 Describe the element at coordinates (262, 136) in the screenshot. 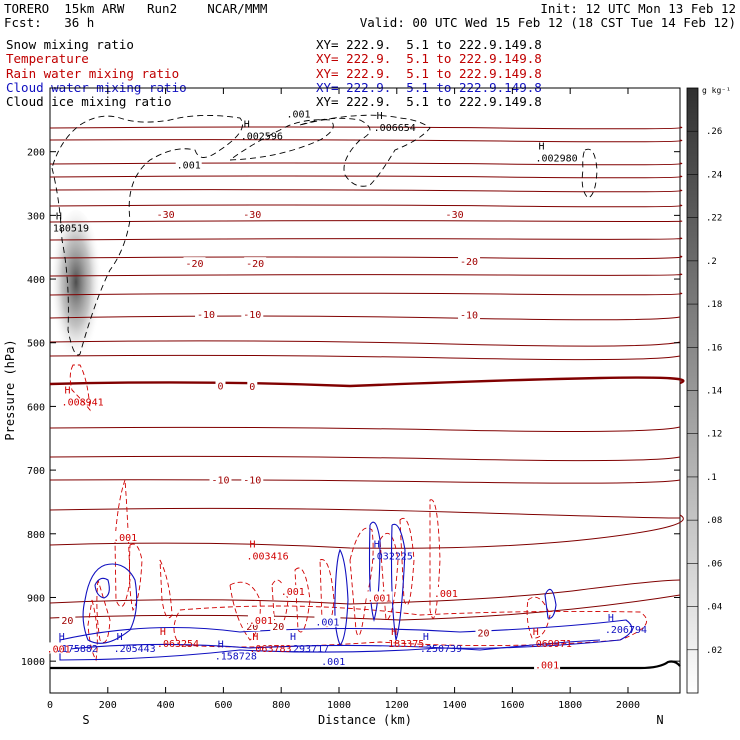

I see `maximum-value-label: .002596` at that location.